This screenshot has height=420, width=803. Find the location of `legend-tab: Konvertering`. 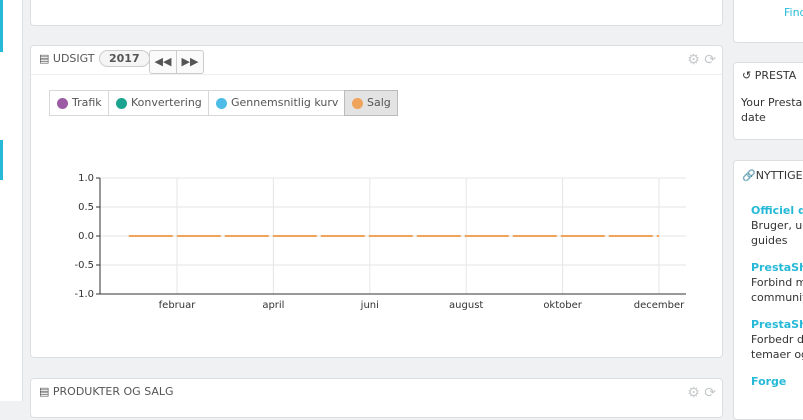

legend-tab: Konvertering is located at coordinates (158, 103).